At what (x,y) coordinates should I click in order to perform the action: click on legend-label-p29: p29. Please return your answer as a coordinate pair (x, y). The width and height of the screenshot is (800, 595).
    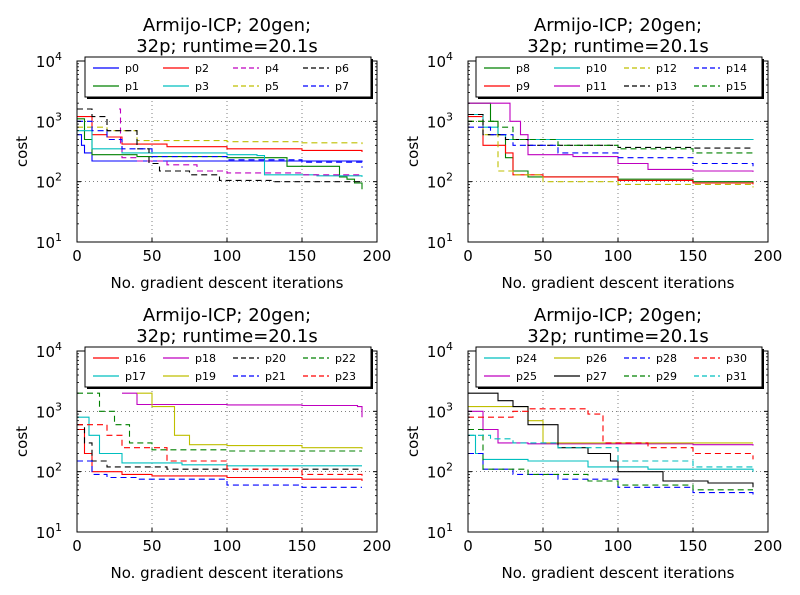
    Looking at the image, I should click on (666, 376).